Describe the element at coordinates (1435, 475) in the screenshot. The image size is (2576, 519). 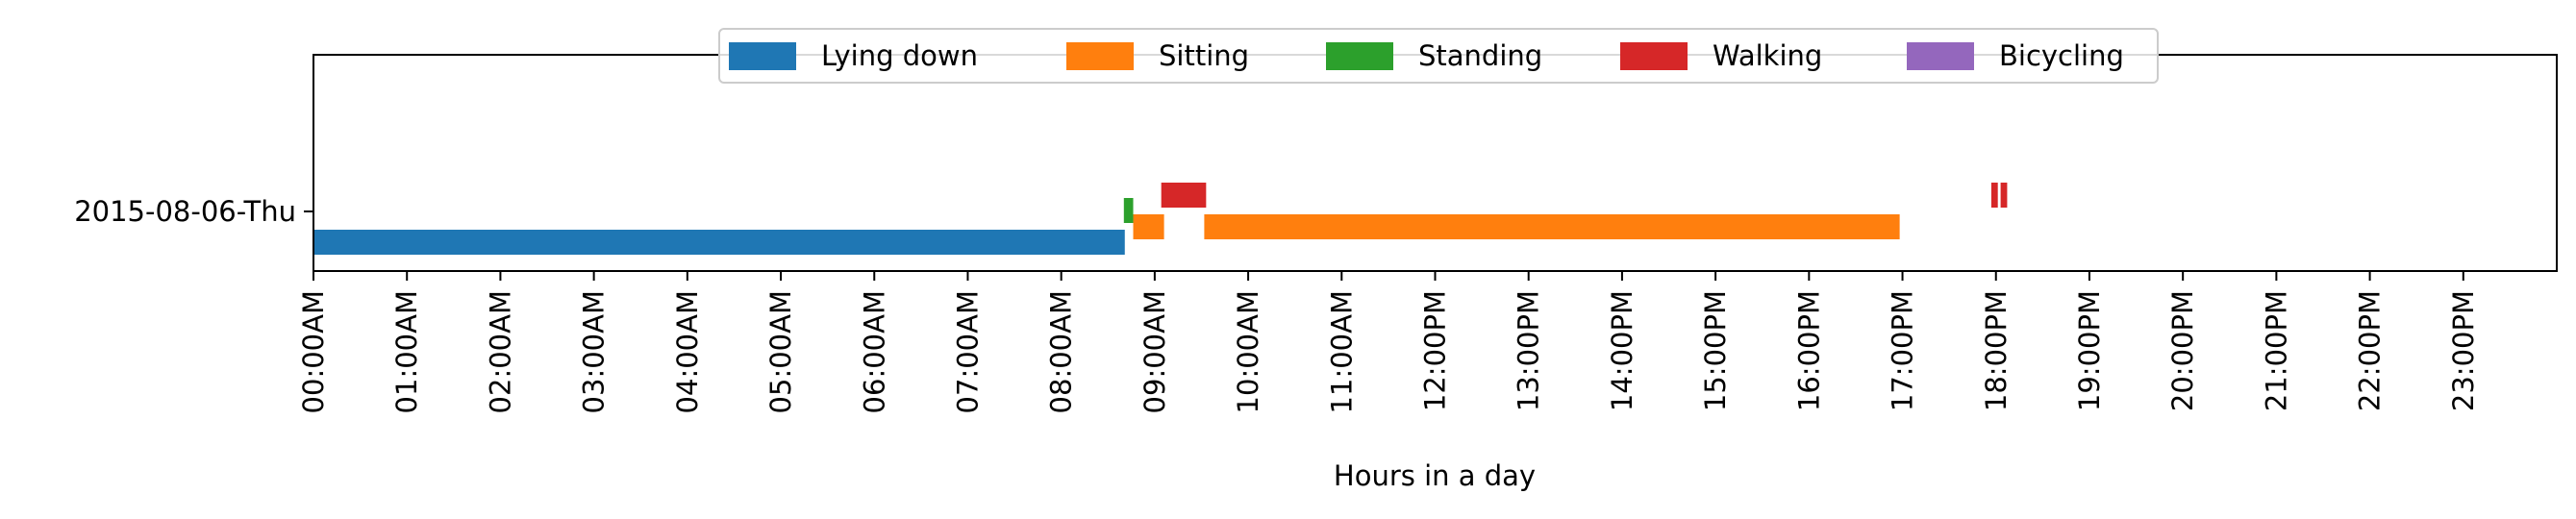
I see `x-axis-label: Hours in a day` at that location.